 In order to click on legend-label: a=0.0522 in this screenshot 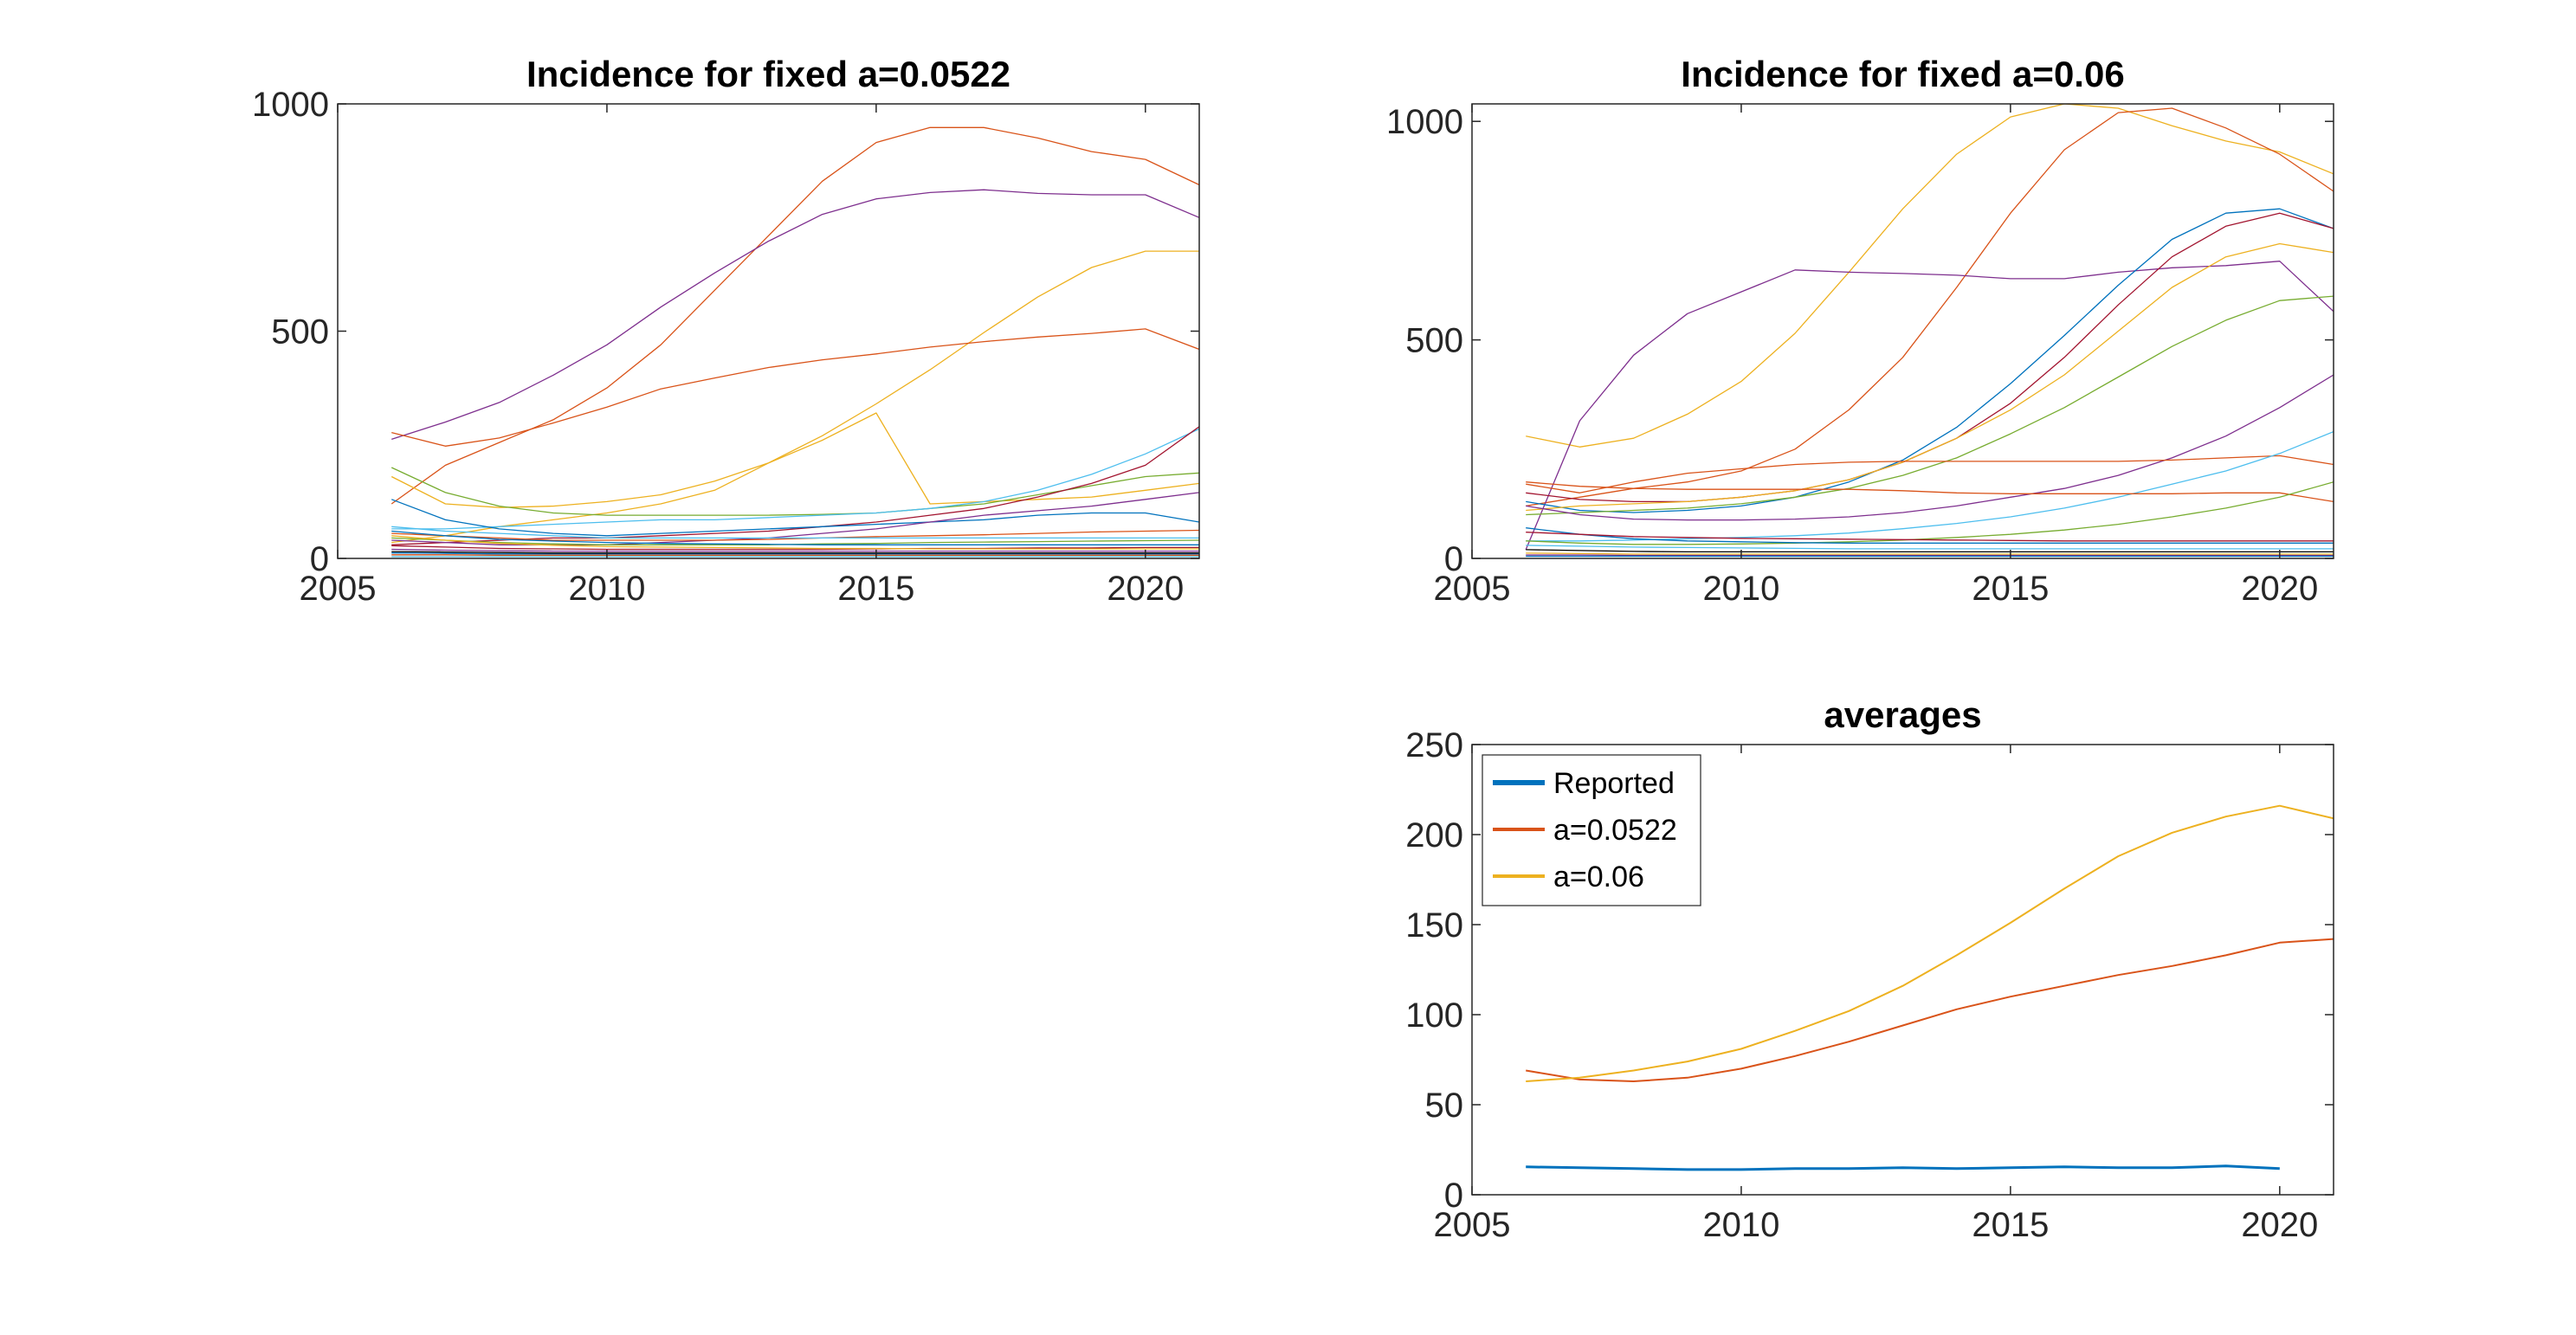, I will do `click(1615, 831)`.